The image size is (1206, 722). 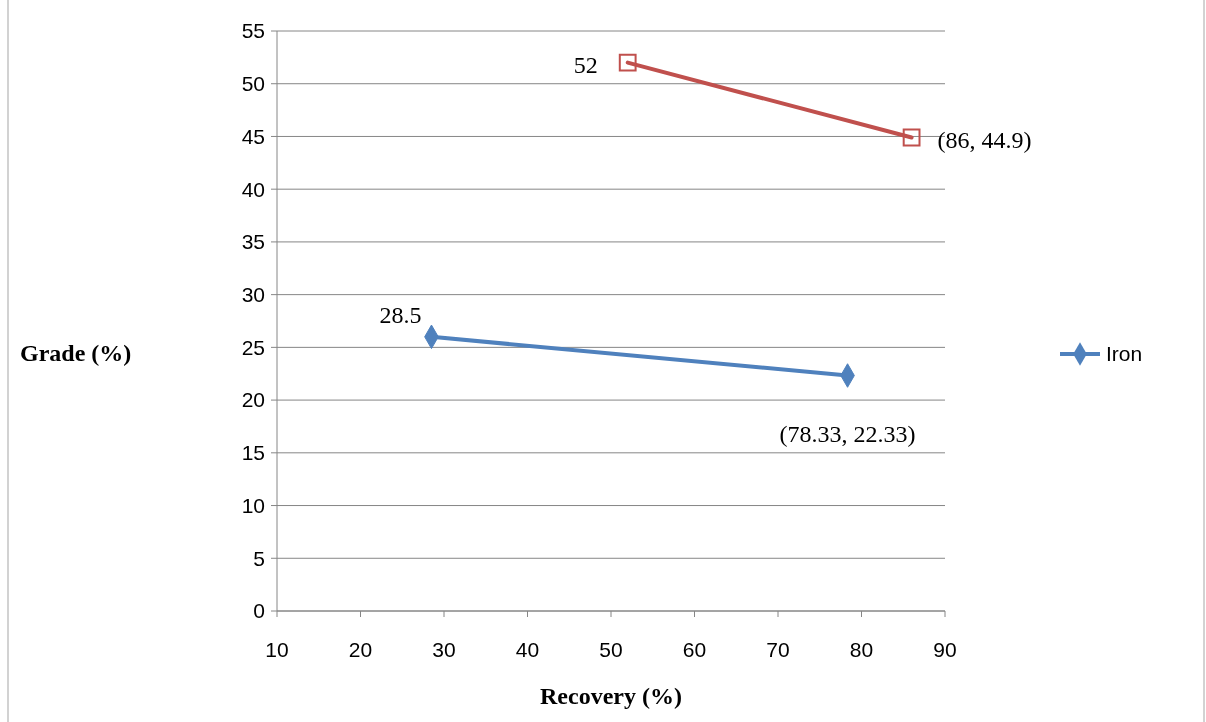 What do you see at coordinates (778, 649) in the screenshot?
I see `x-tick-label: 70` at bounding box center [778, 649].